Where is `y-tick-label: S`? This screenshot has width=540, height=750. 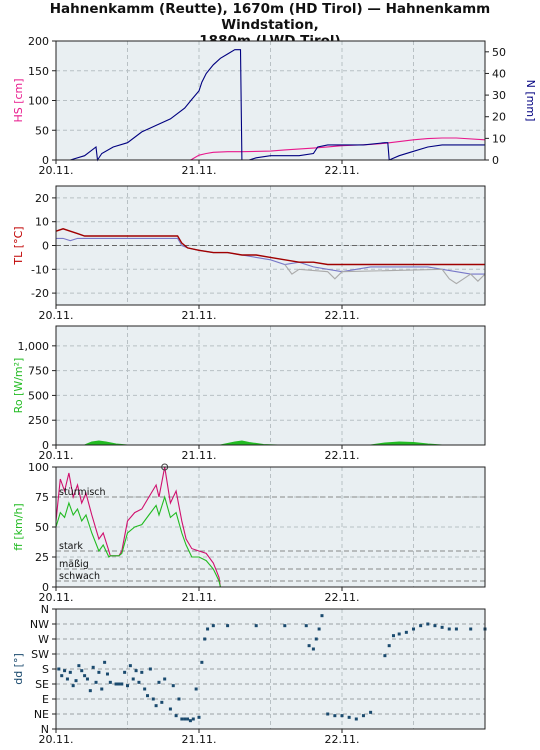 y-tick-label: S is located at coordinates (45, 669).